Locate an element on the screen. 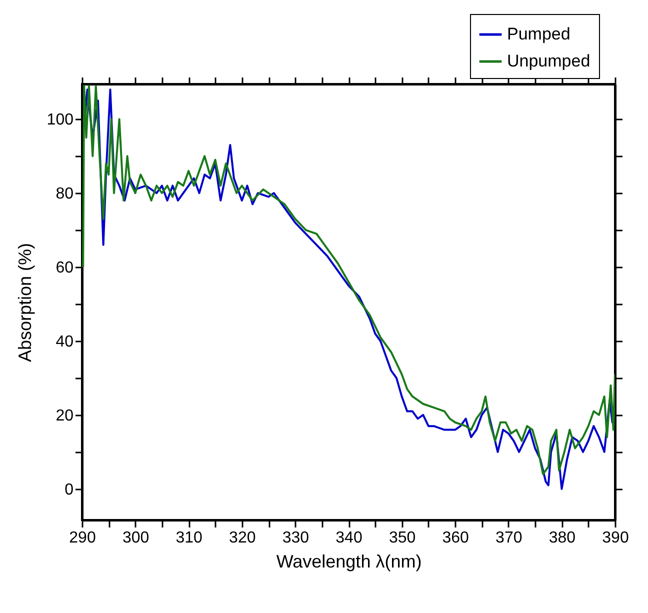 The image size is (648, 613). x-tick-label: 370 is located at coordinates (509, 538).